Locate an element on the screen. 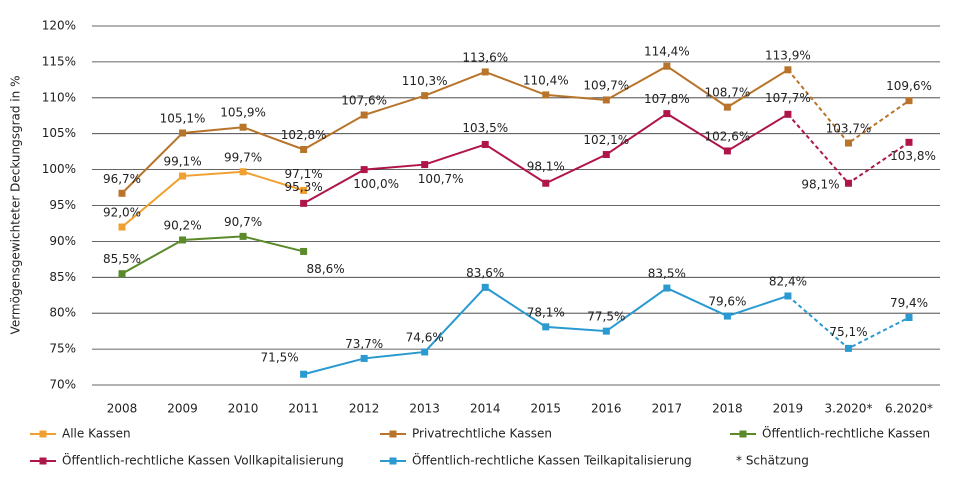 The height and width of the screenshot is (481, 960). value-label: 77,5% is located at coordinates (606, 317).